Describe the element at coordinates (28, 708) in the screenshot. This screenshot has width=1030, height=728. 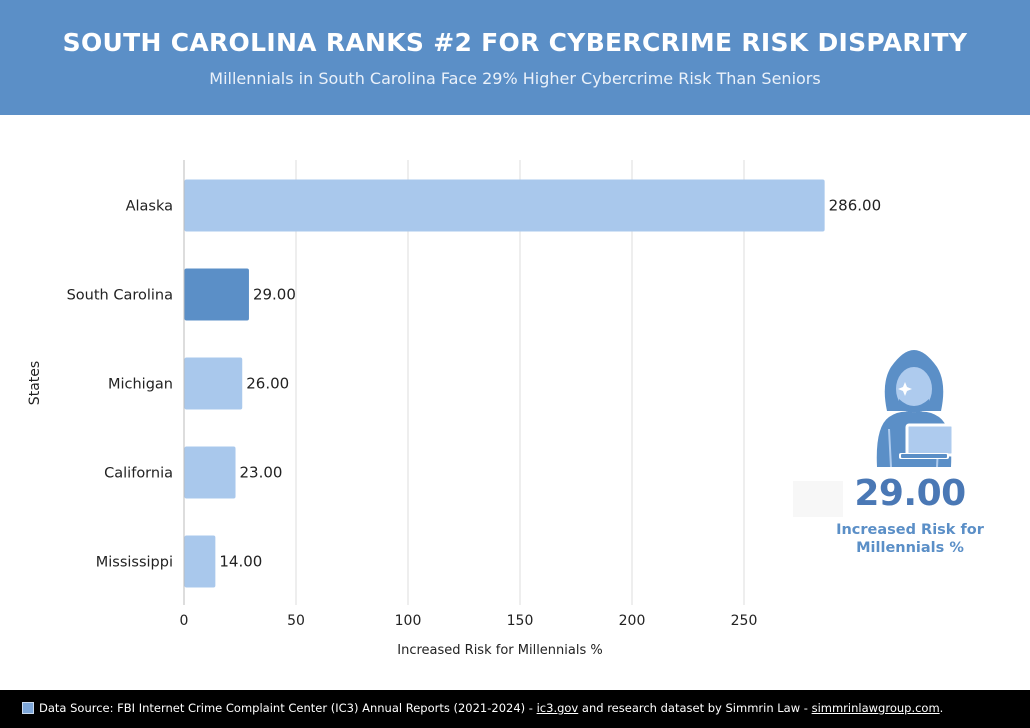
I see `chart-icon` at that location.